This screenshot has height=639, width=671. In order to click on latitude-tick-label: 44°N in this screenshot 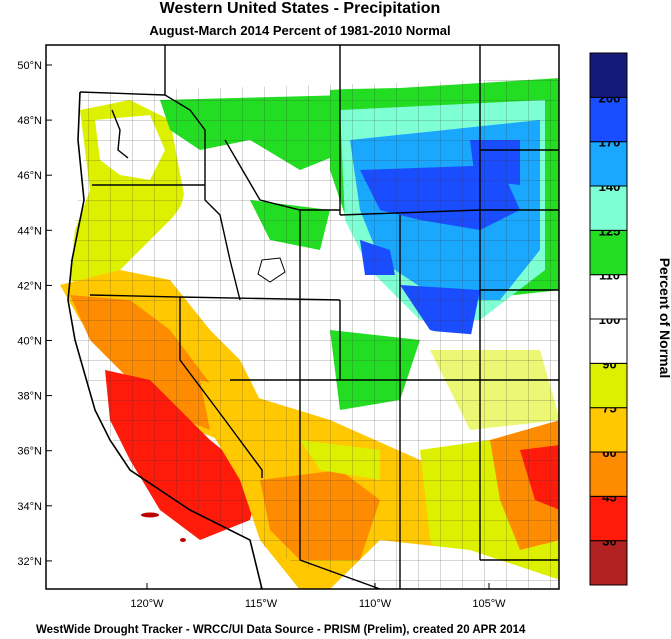, I will do `click(29, 231)`.